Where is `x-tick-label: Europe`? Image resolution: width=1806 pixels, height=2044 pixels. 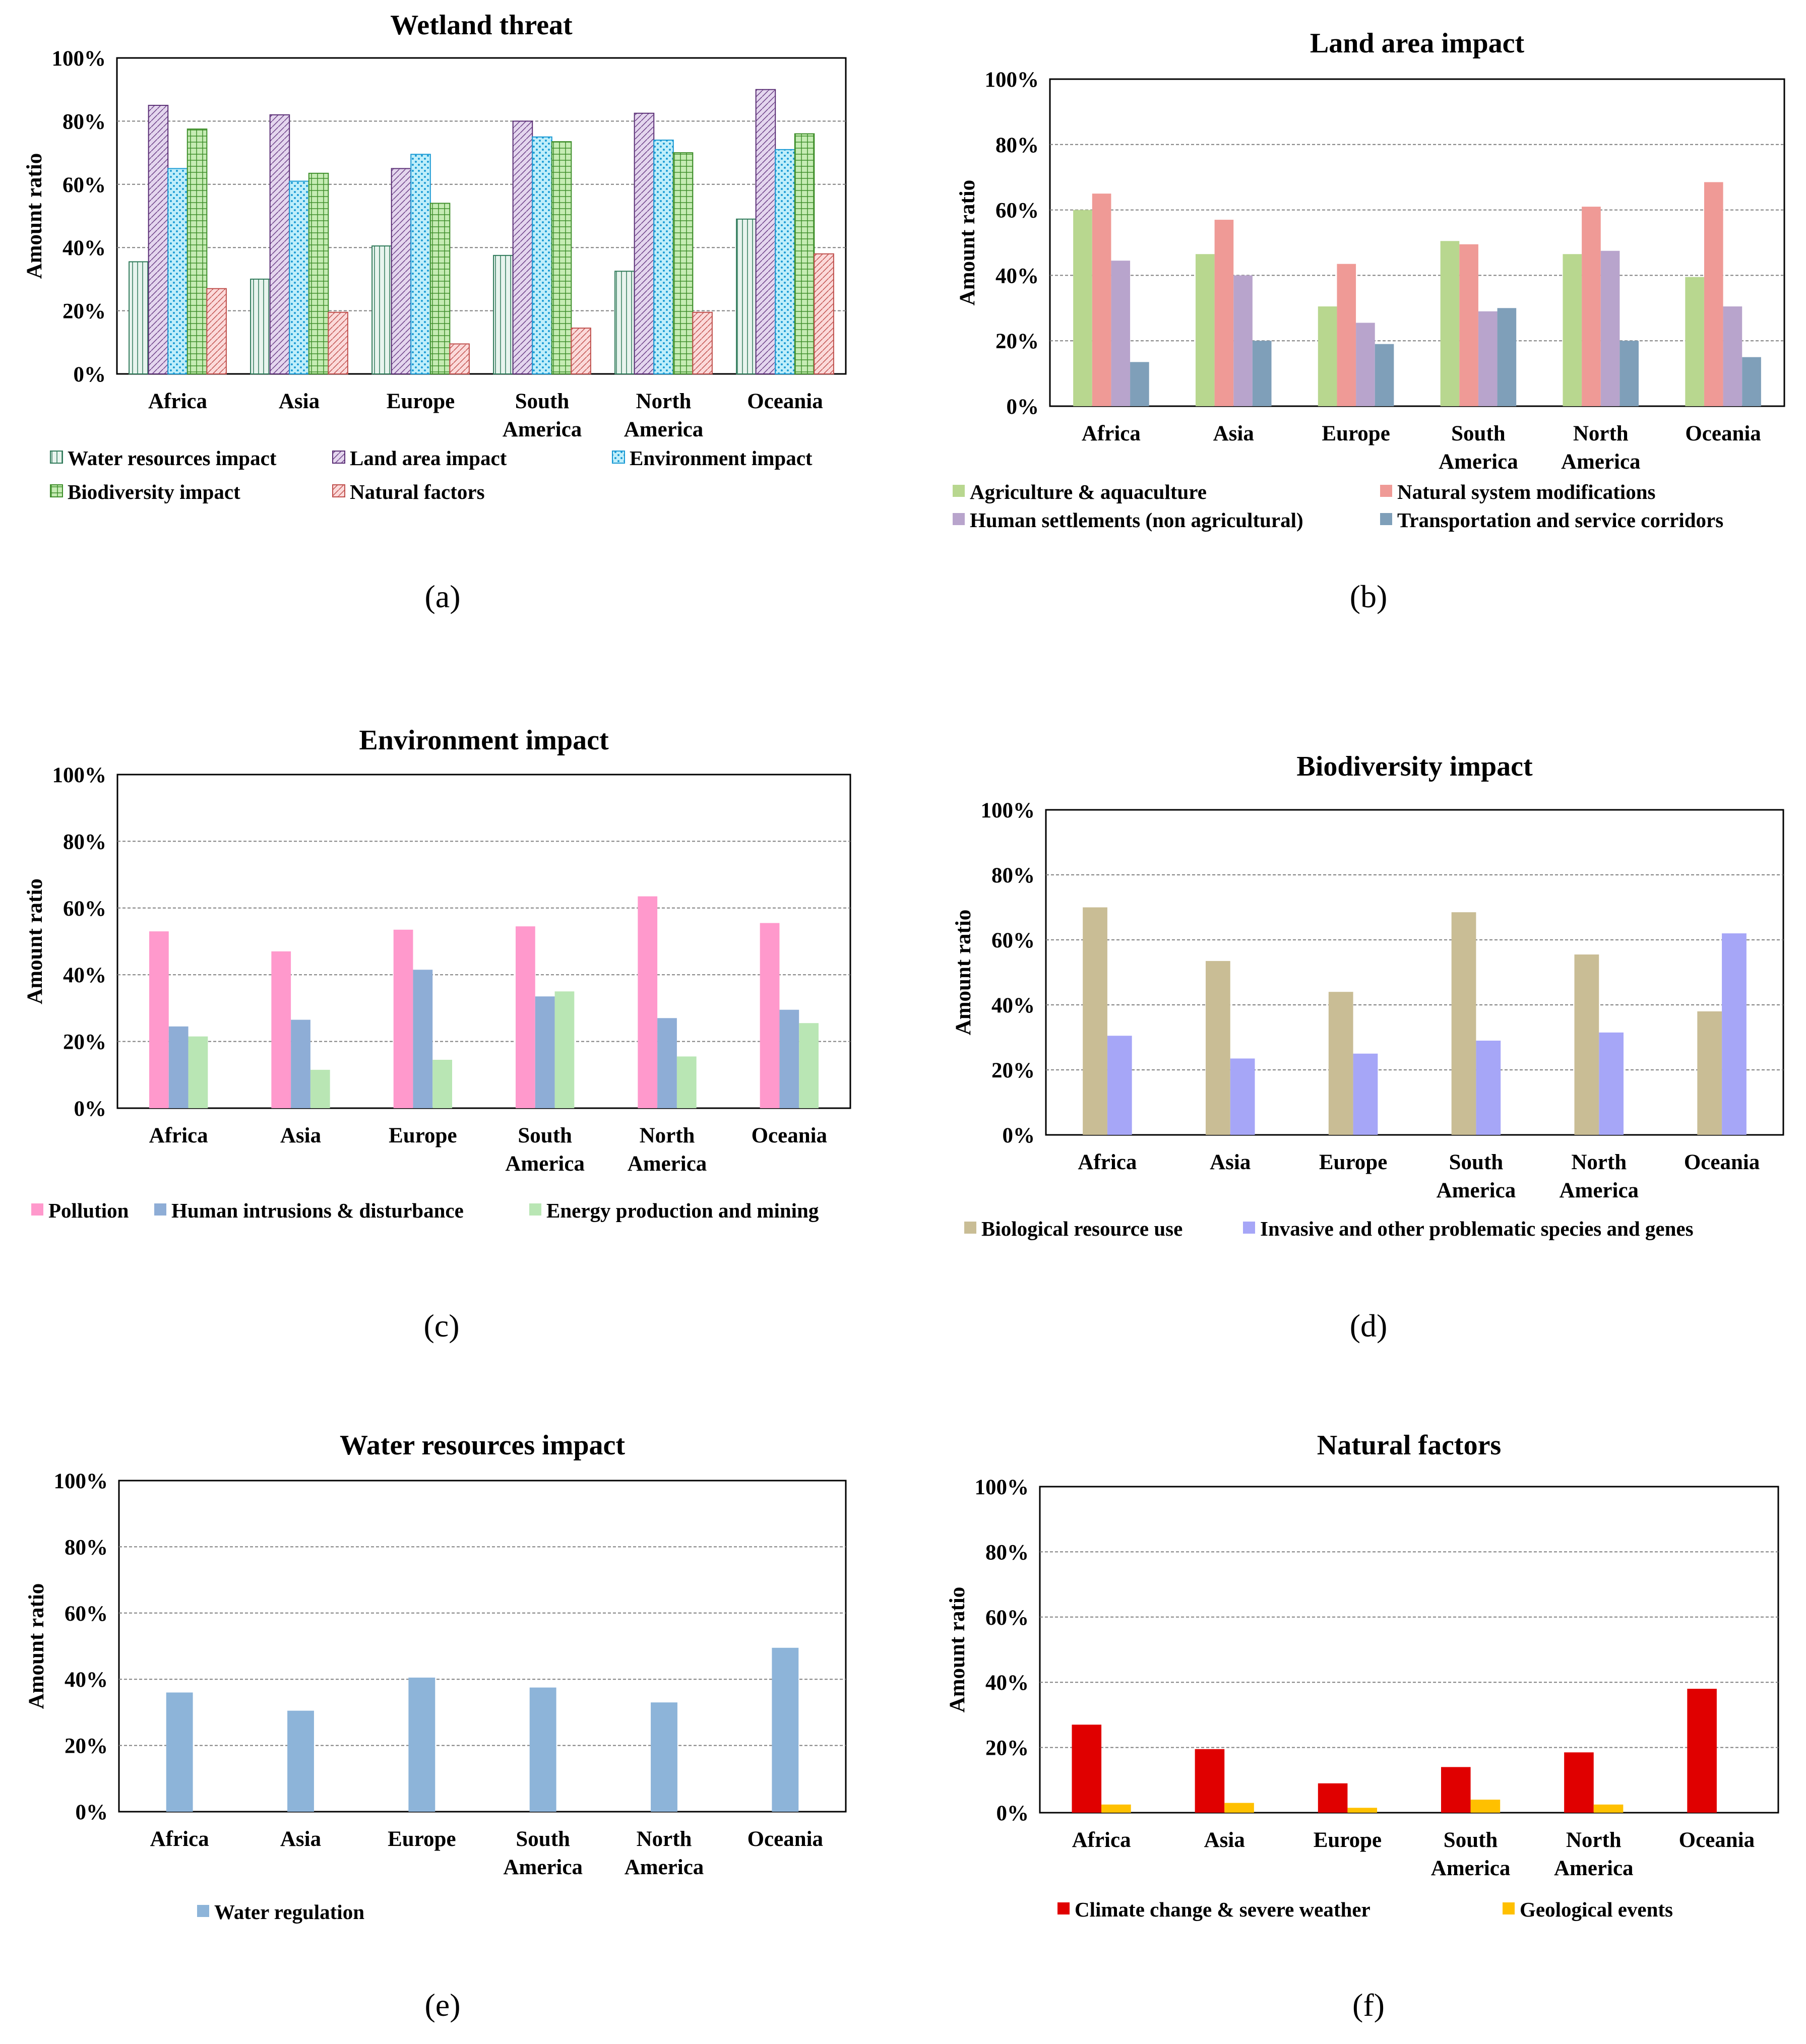 x-tick-label: Europe is located at coordinates (422, 1839).